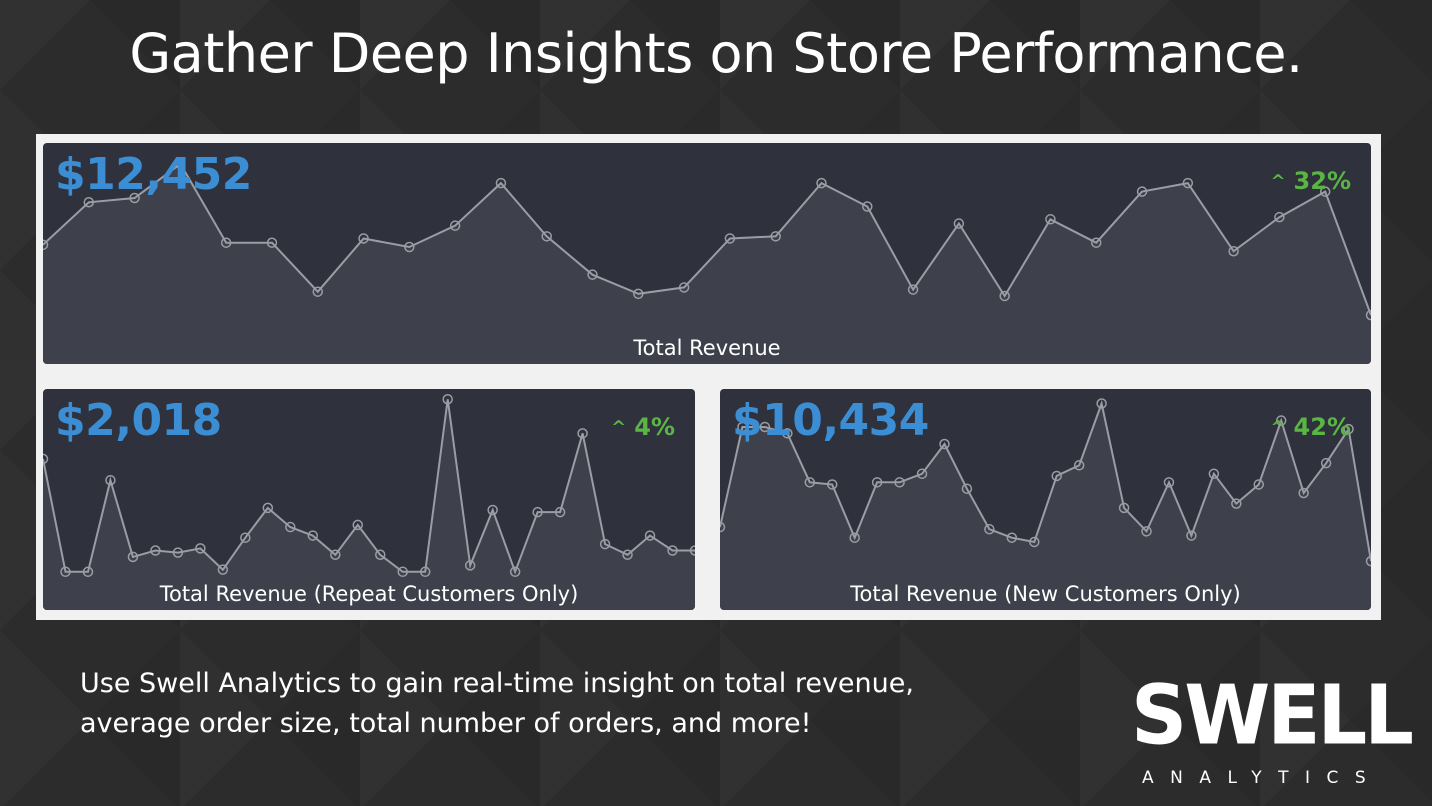 The image size is (1432, 806). I want to click on total-revenue-change-value: 32%, so click(1322, 181).